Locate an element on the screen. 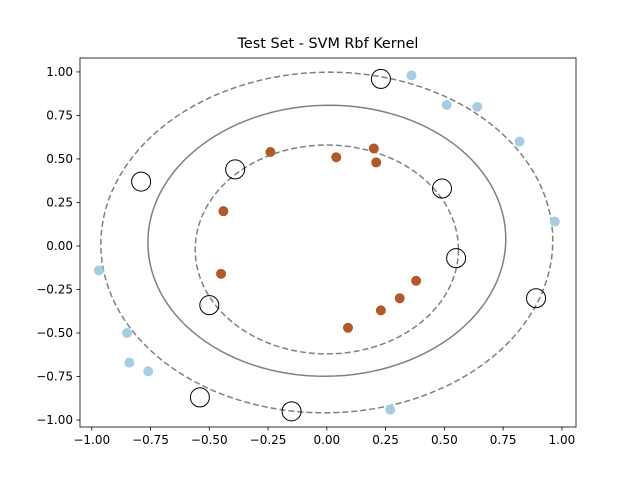 The height and width of the screenshot is (480, 640). chart-title: Test Set - SVM Rbf Kernel is located at coordinates (328, 44).